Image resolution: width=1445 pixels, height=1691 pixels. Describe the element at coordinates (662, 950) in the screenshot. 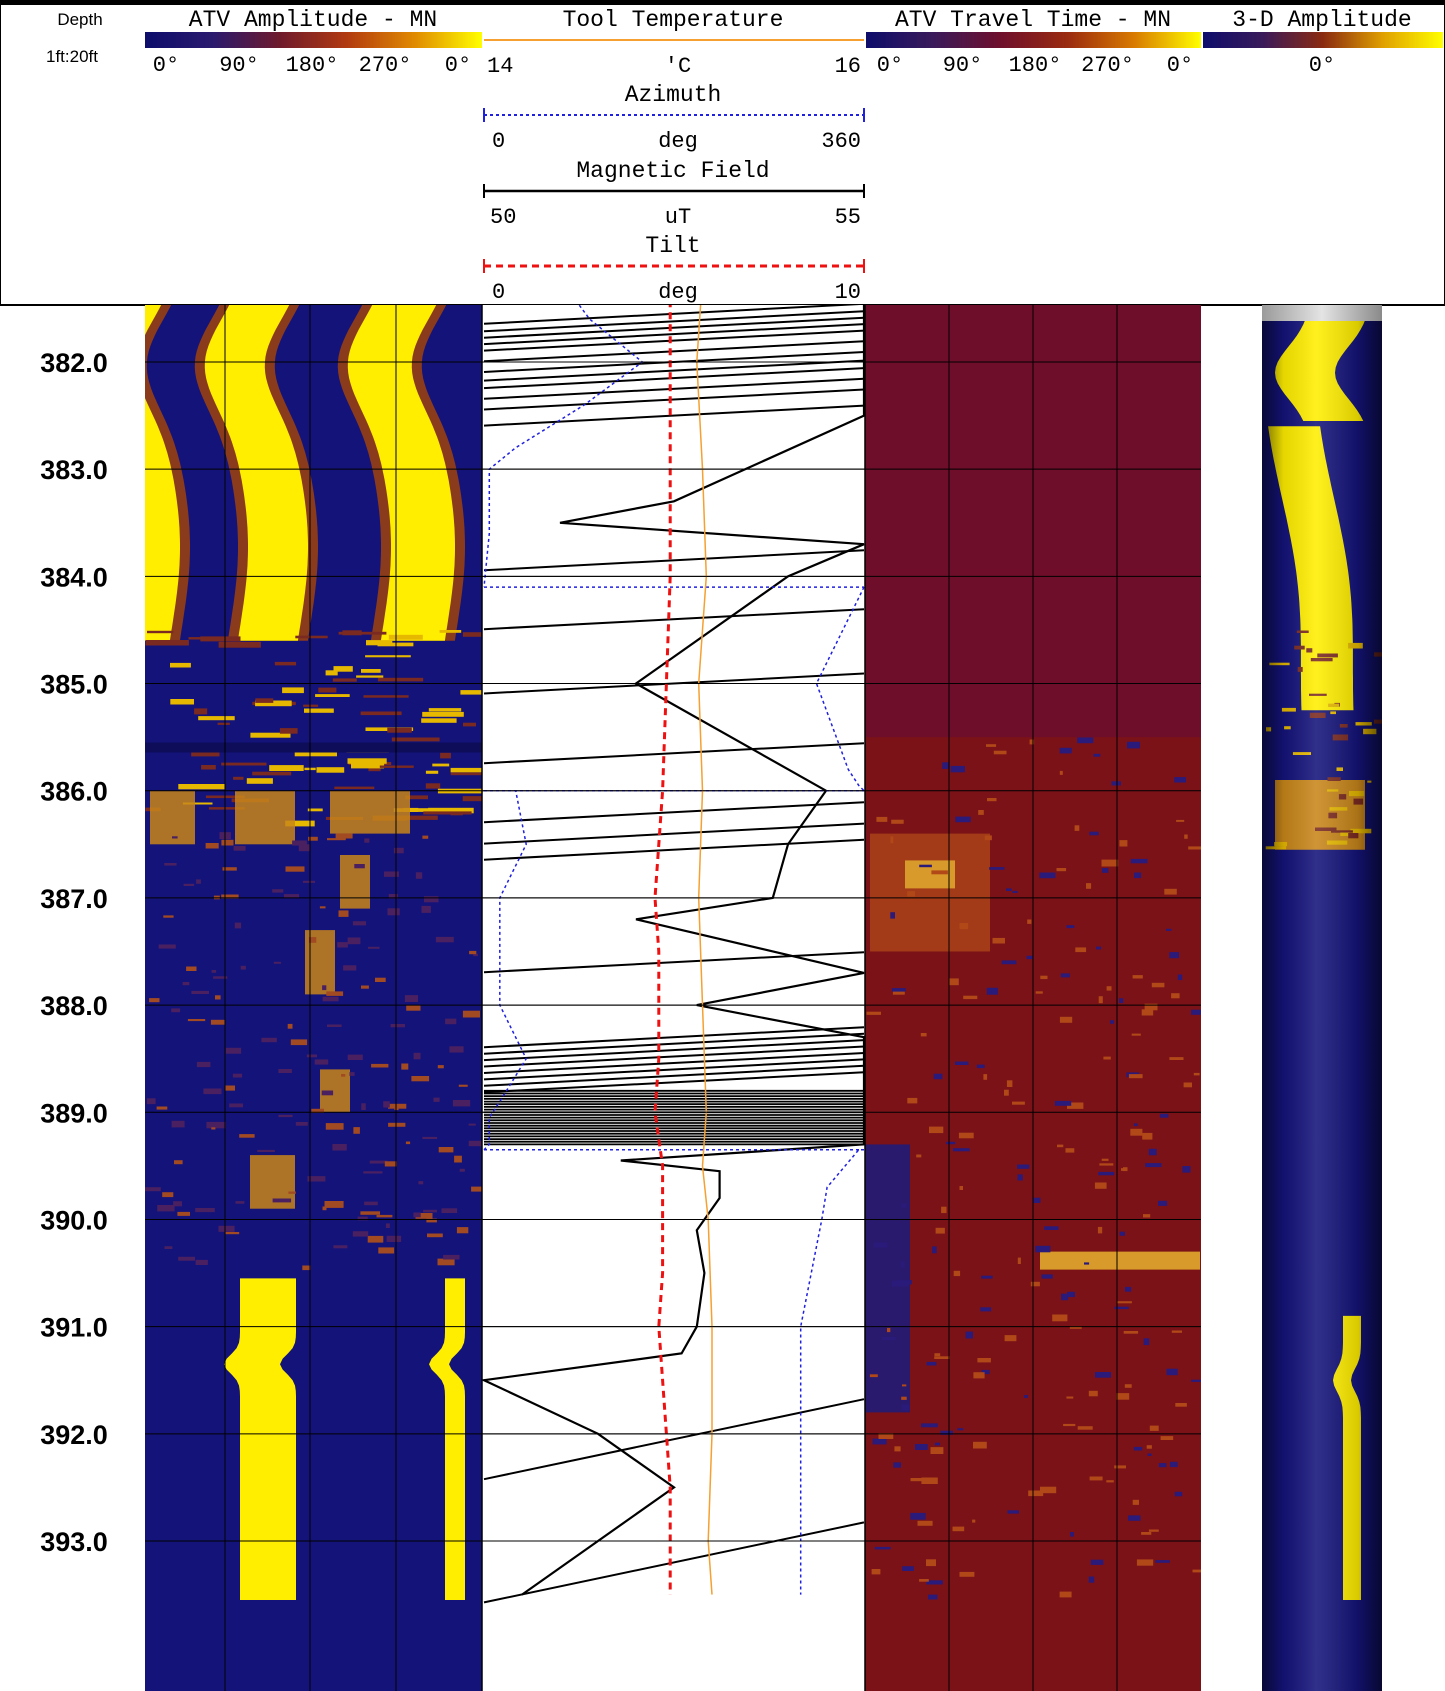

I see `tilt-line` at that location.